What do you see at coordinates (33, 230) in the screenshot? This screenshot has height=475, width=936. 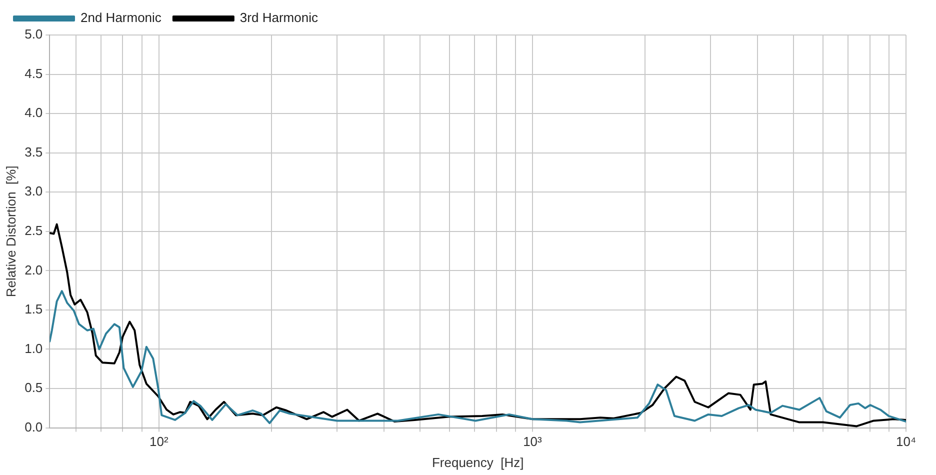 I see `y-tick-label: 2.5` at bounding box center [33, 230].